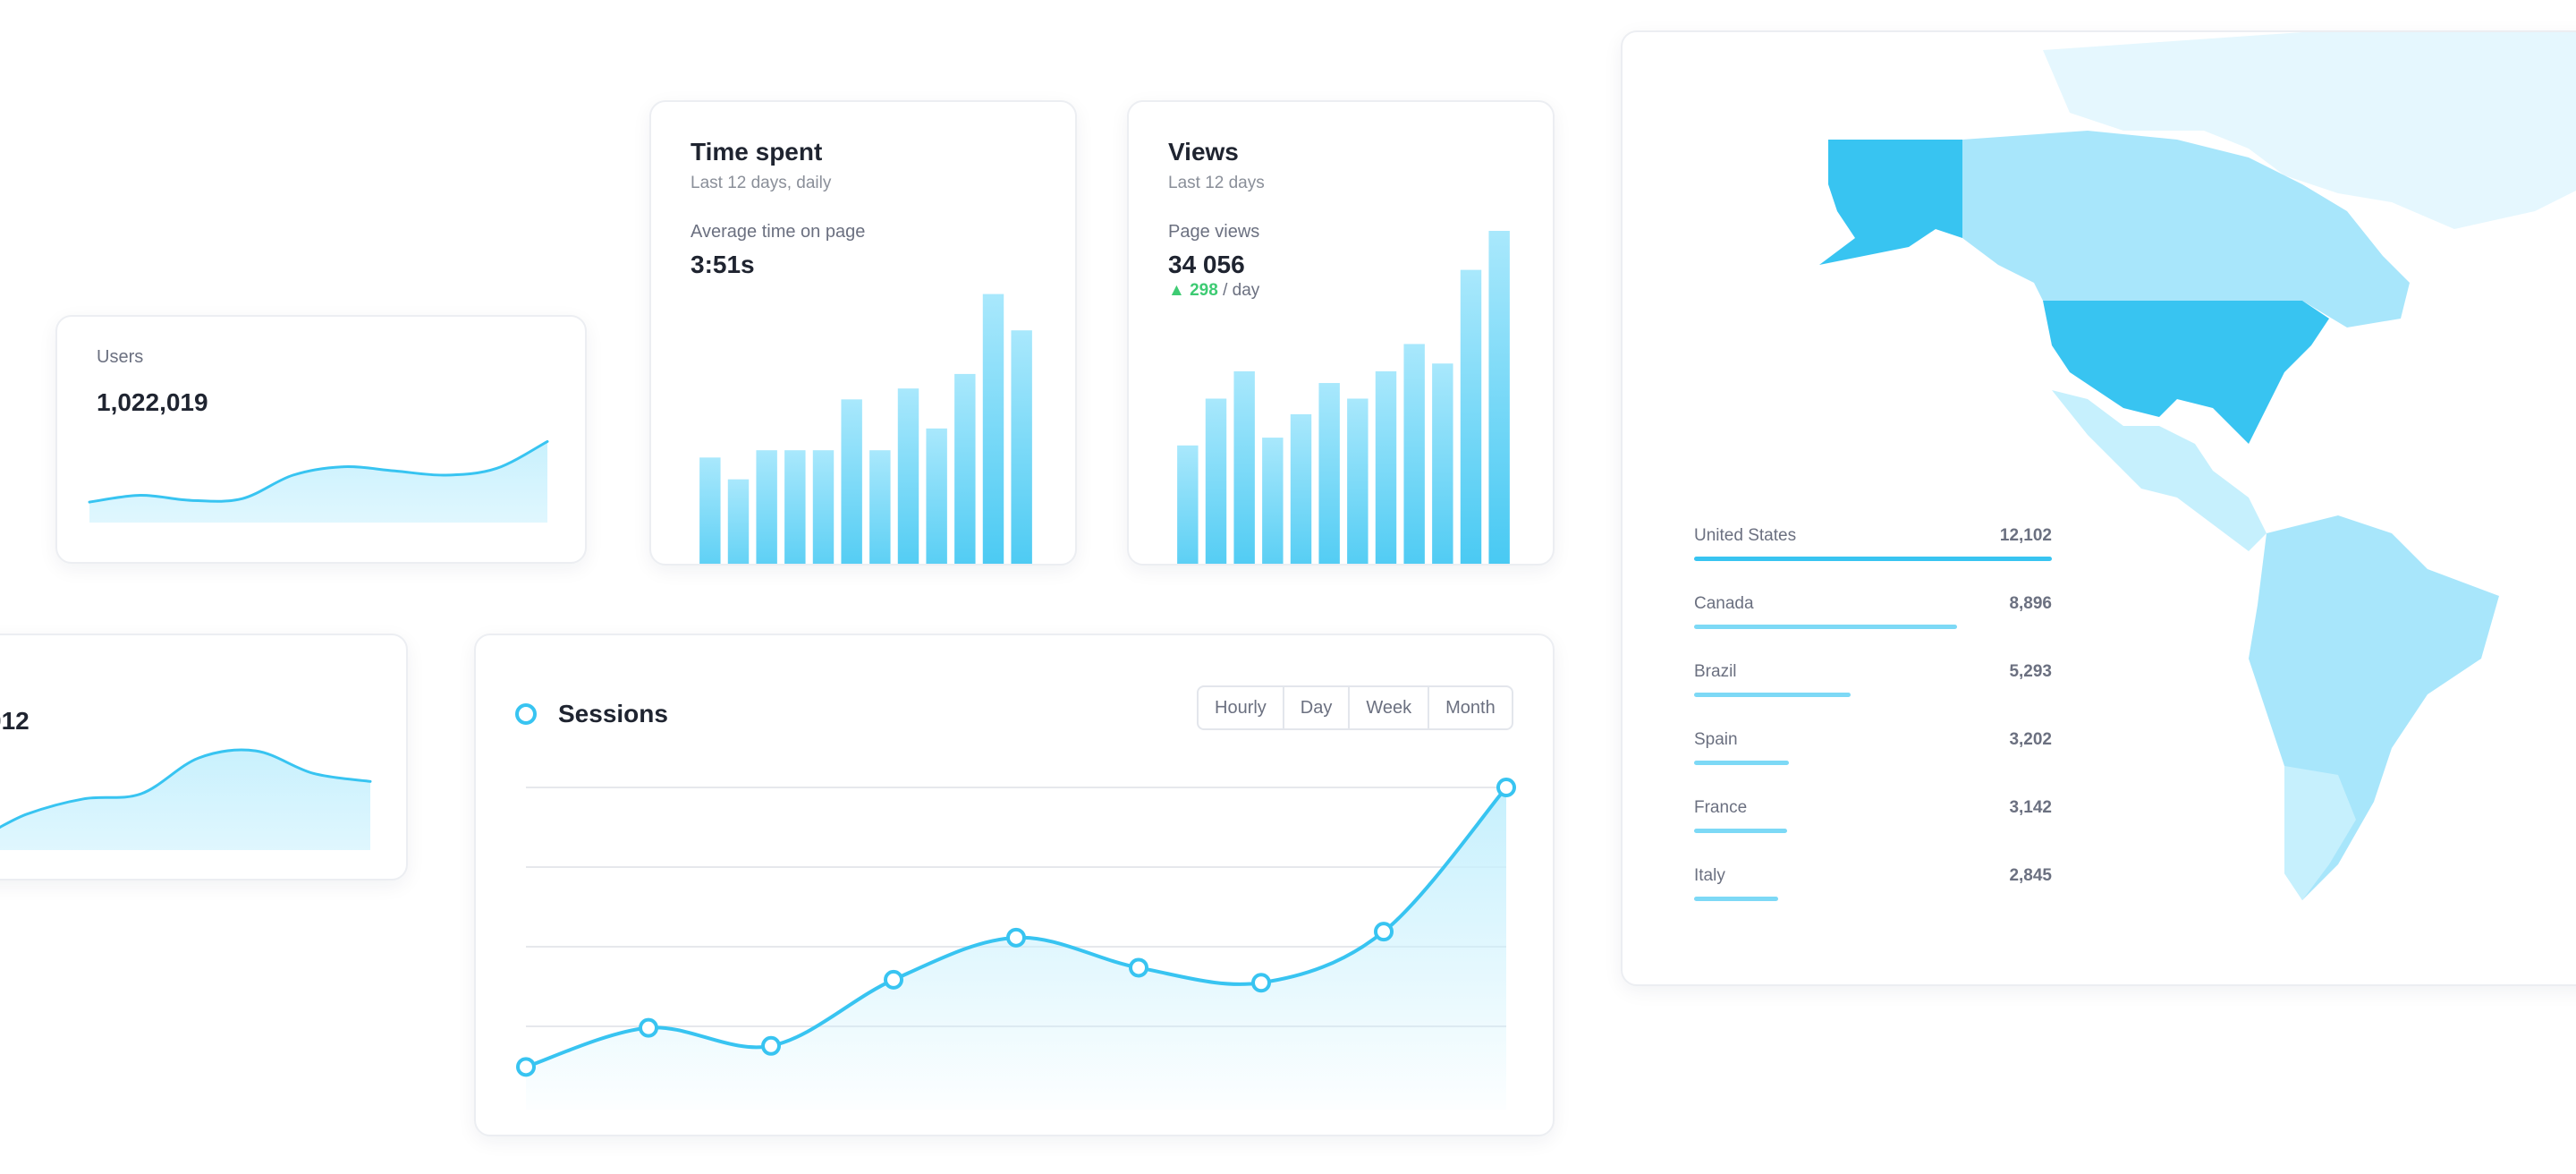 This screenshot has height=1174, width=2576. I want to click on country-name: Canada, so click(1724, 603).